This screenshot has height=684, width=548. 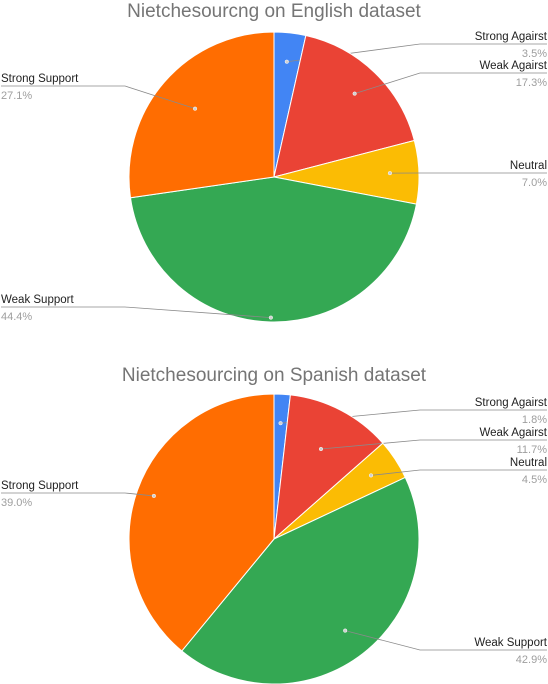 What do you see at coordinates (280, 423) in the screenshot?
I see `spanish-pie-slice-strong-against-dot` at bounding box center [280, 423].